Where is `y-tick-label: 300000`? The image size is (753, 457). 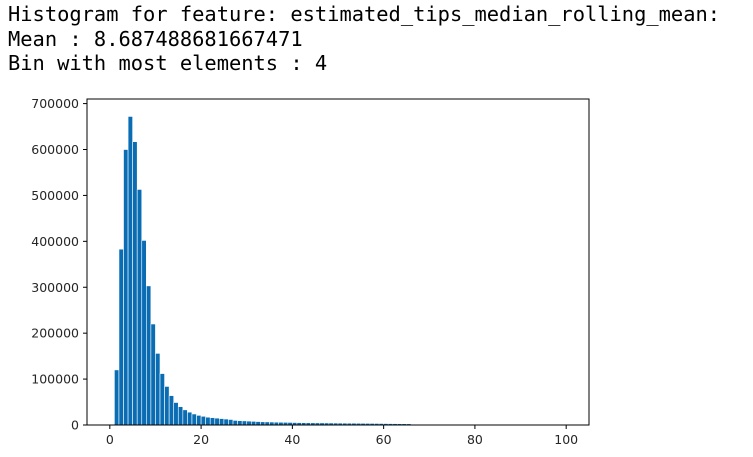 y-tick-label: 300000 is located at coordinates (55, 287).